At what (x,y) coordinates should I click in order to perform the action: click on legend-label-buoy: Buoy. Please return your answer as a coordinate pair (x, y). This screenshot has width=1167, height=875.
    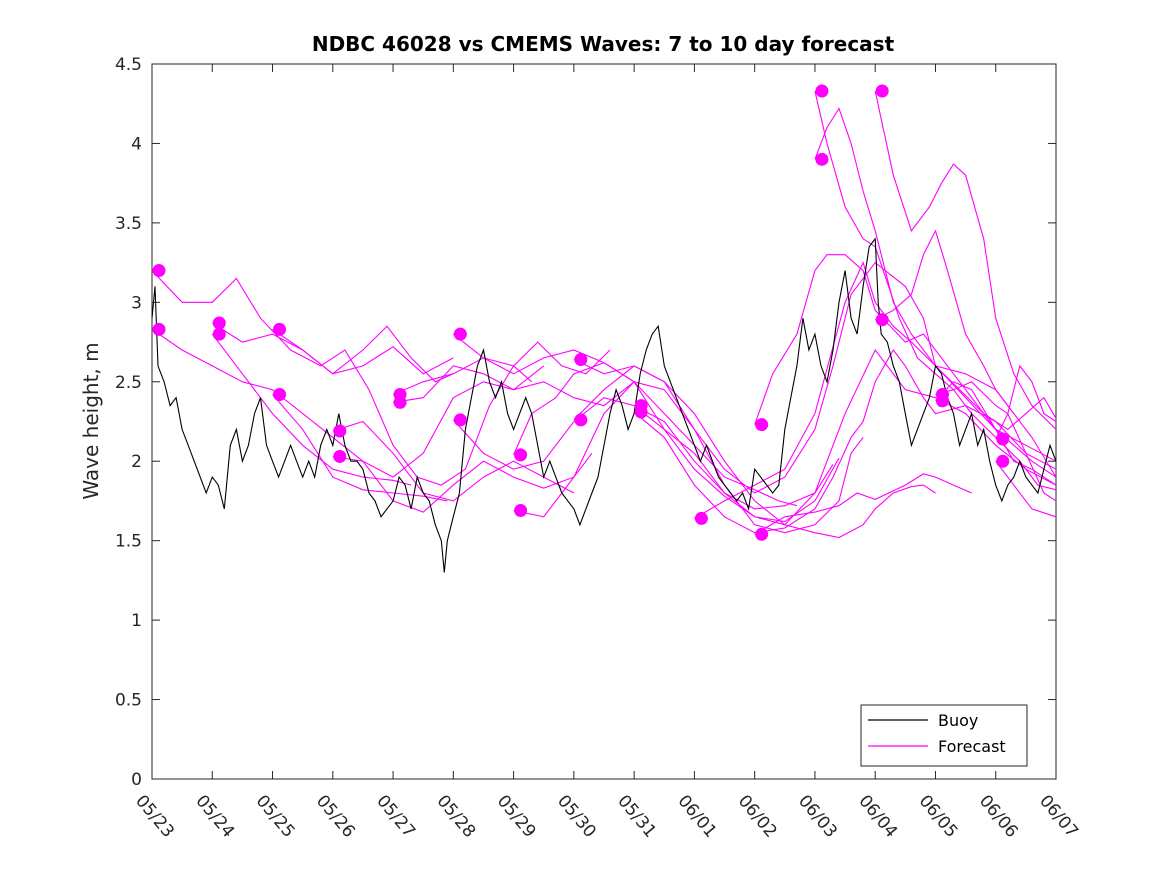
    Looking at the image, I should click on (958, 720).